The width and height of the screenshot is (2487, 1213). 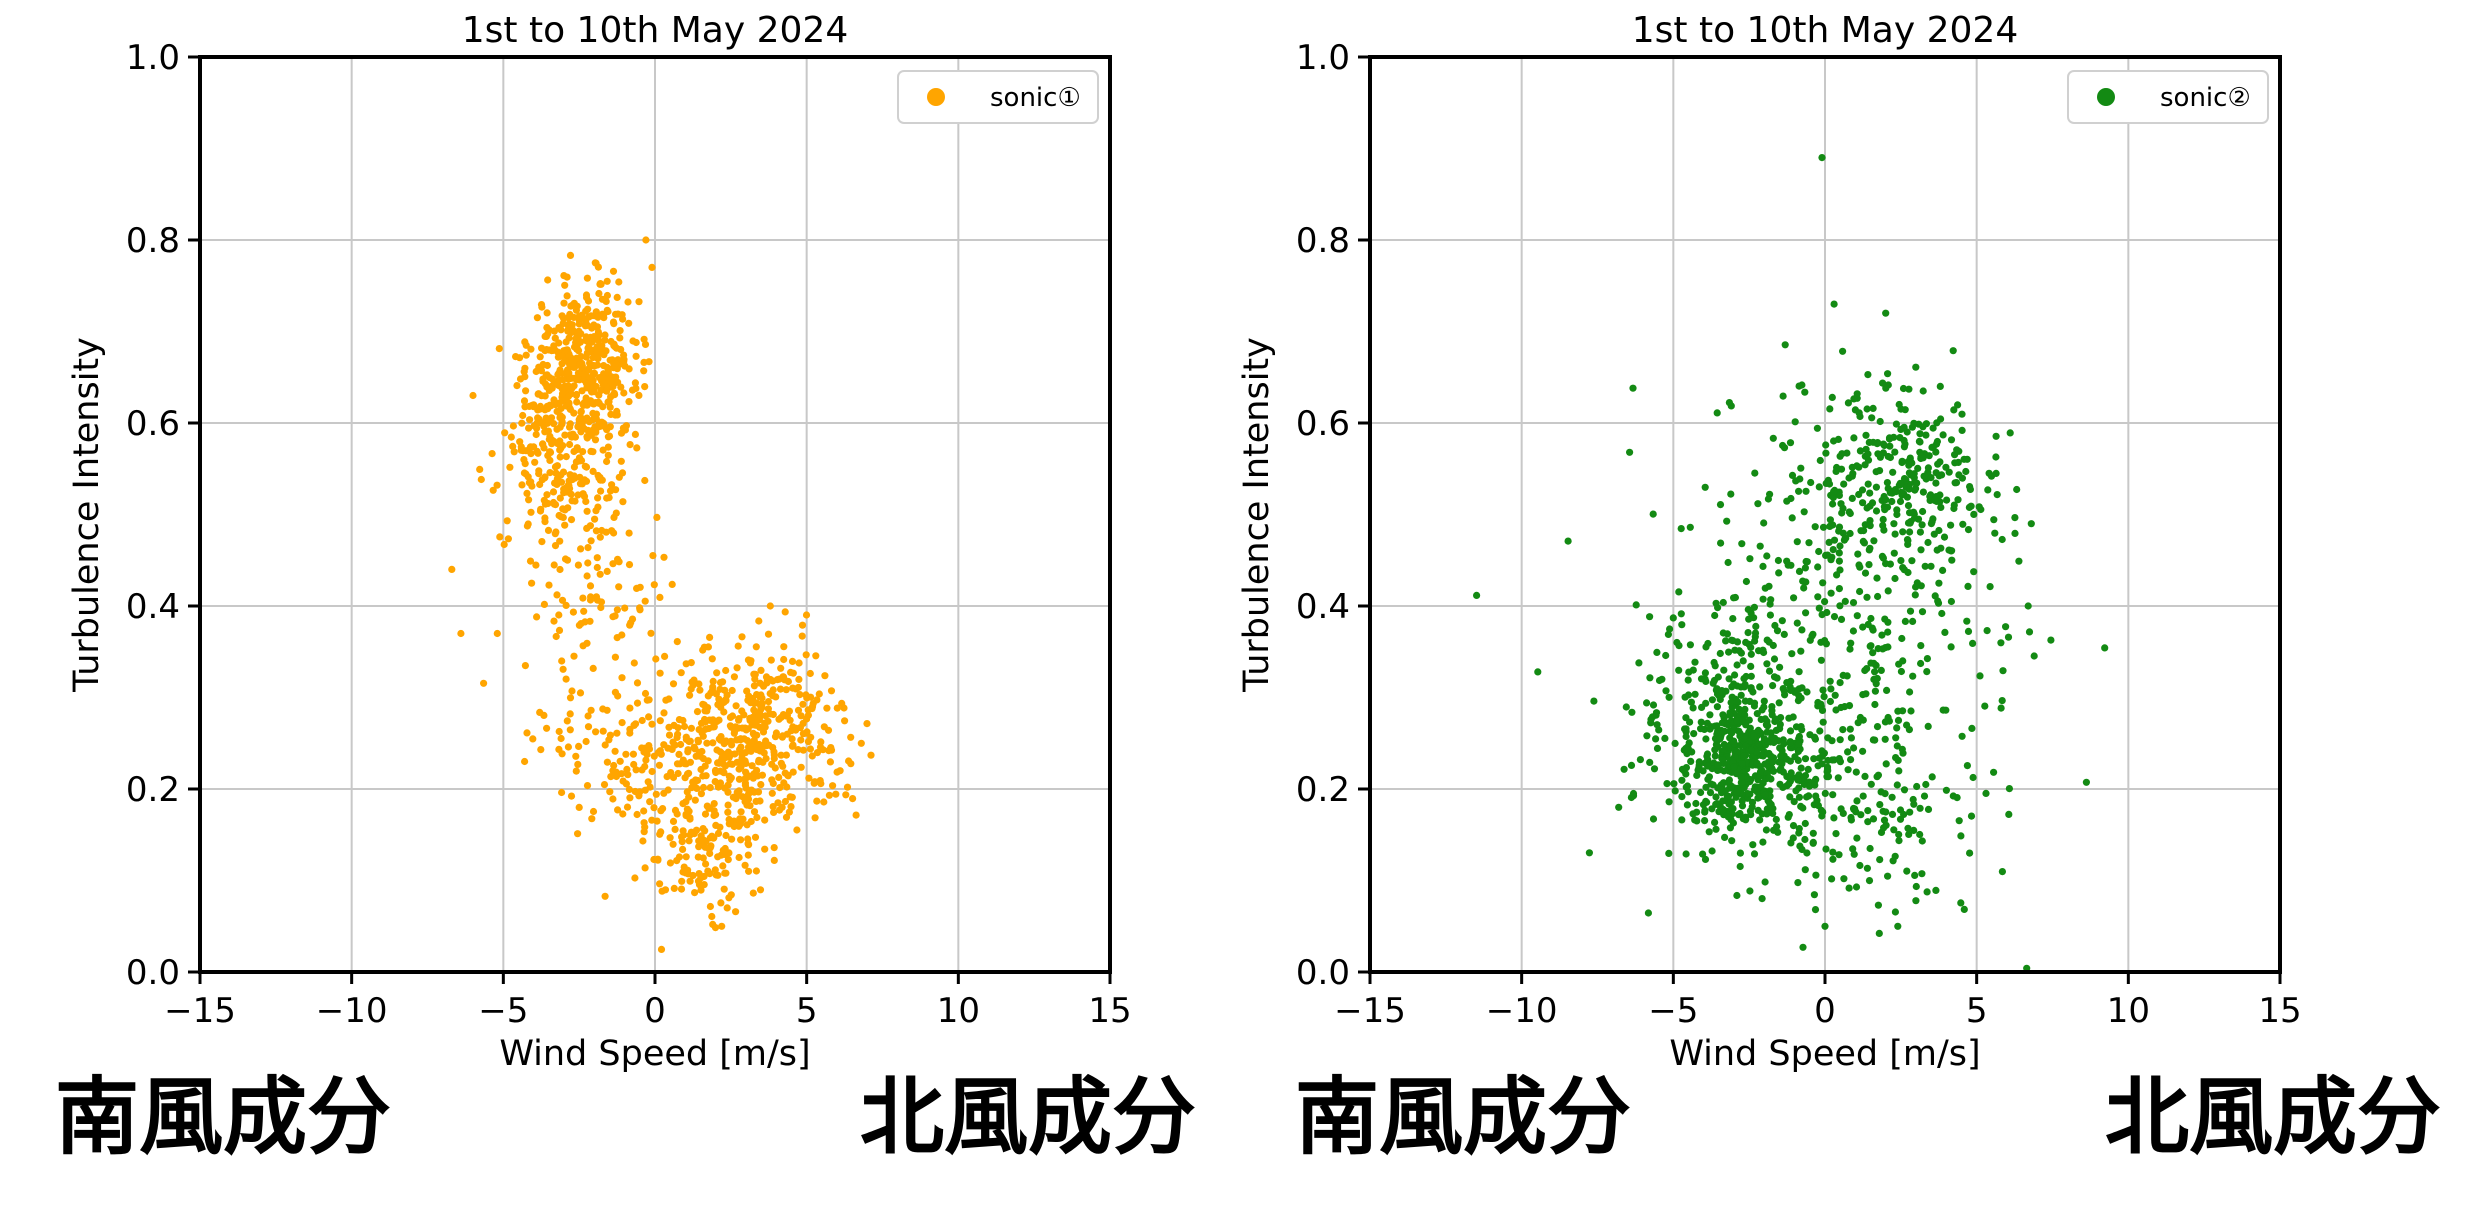 What do you see at coordinates (1028, 1117) in the screenshot?
I see `left-north-wind-caption: 北風成分` at bounding box center [1028, 1117].